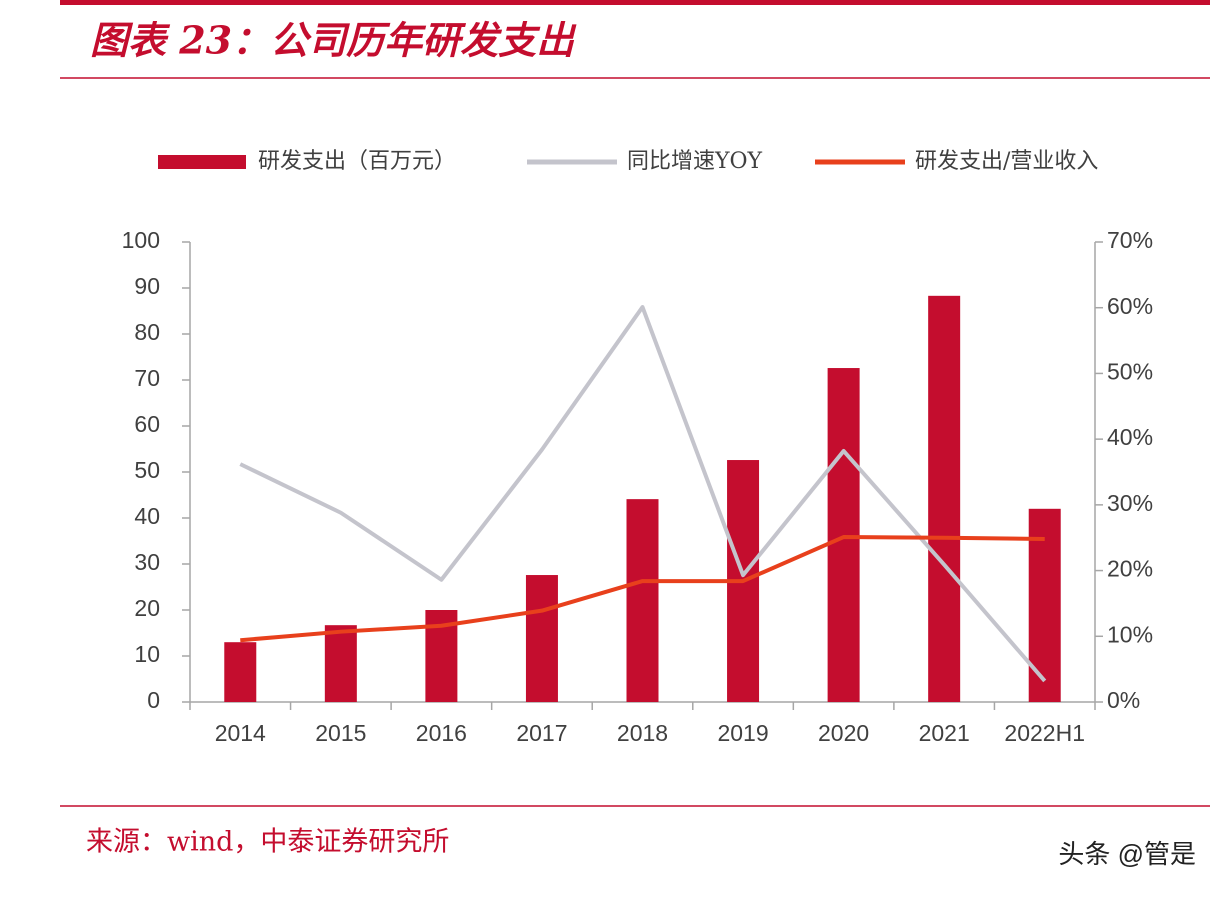 This screenshot has height=899, width=1222. I want to click on y2-tick-label: 70%, so click(1130, 240).